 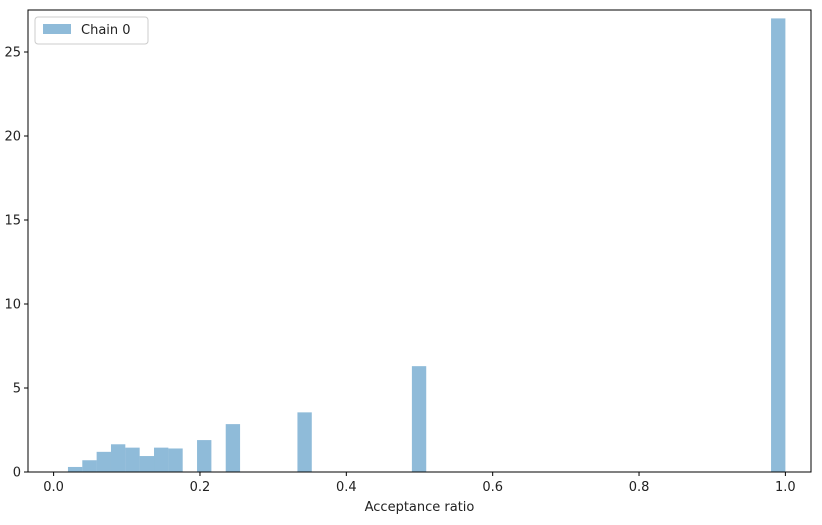 I want to click on x-axis-ticks: 0.0 0.2 0.4 0.6 0.8 1.0, so click(x=419, y=483).